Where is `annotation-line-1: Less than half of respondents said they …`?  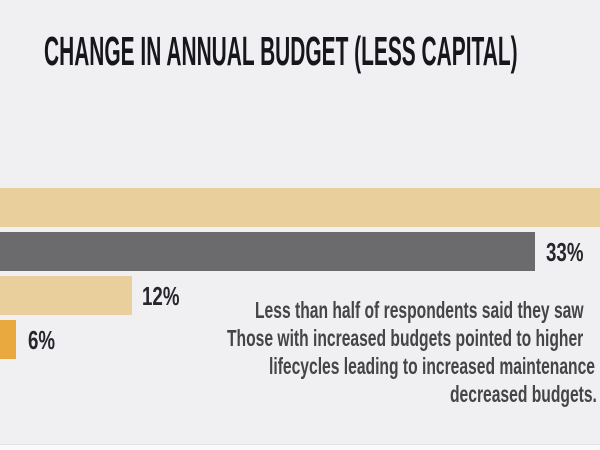
annotation-line-1: Less than half of respondents said they … is located at coordinates (419, 310).